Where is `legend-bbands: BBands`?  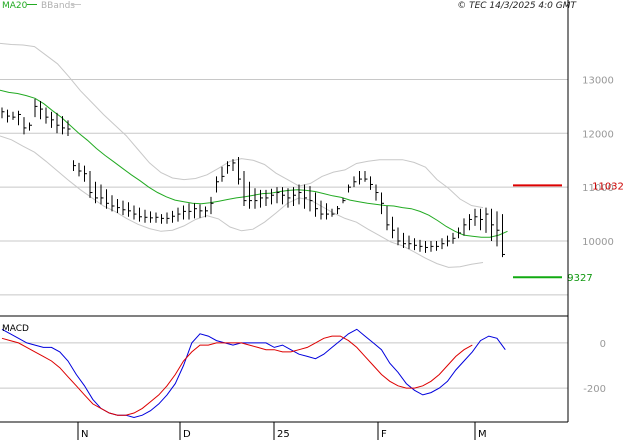
legend-bbands: BBands is located at coordinates (58, 6).